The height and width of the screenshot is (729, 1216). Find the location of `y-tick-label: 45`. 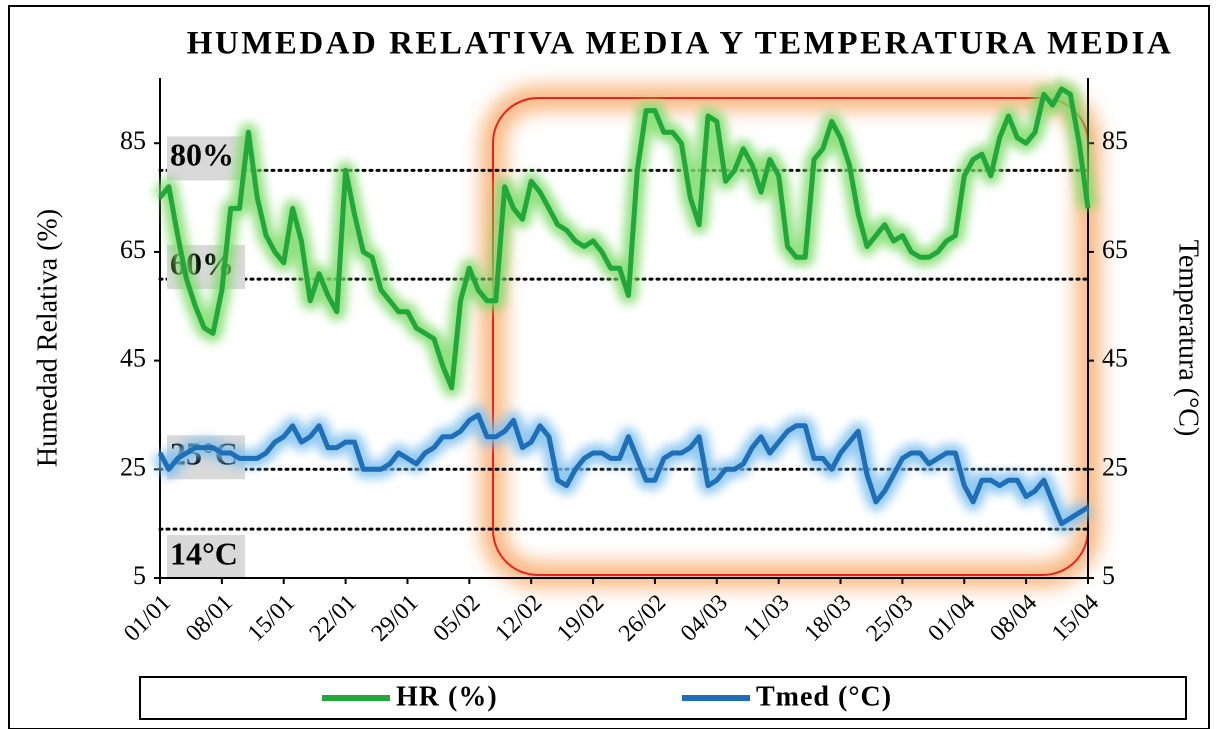

y-tick-label: 45 is located at coordinates (133, 358).